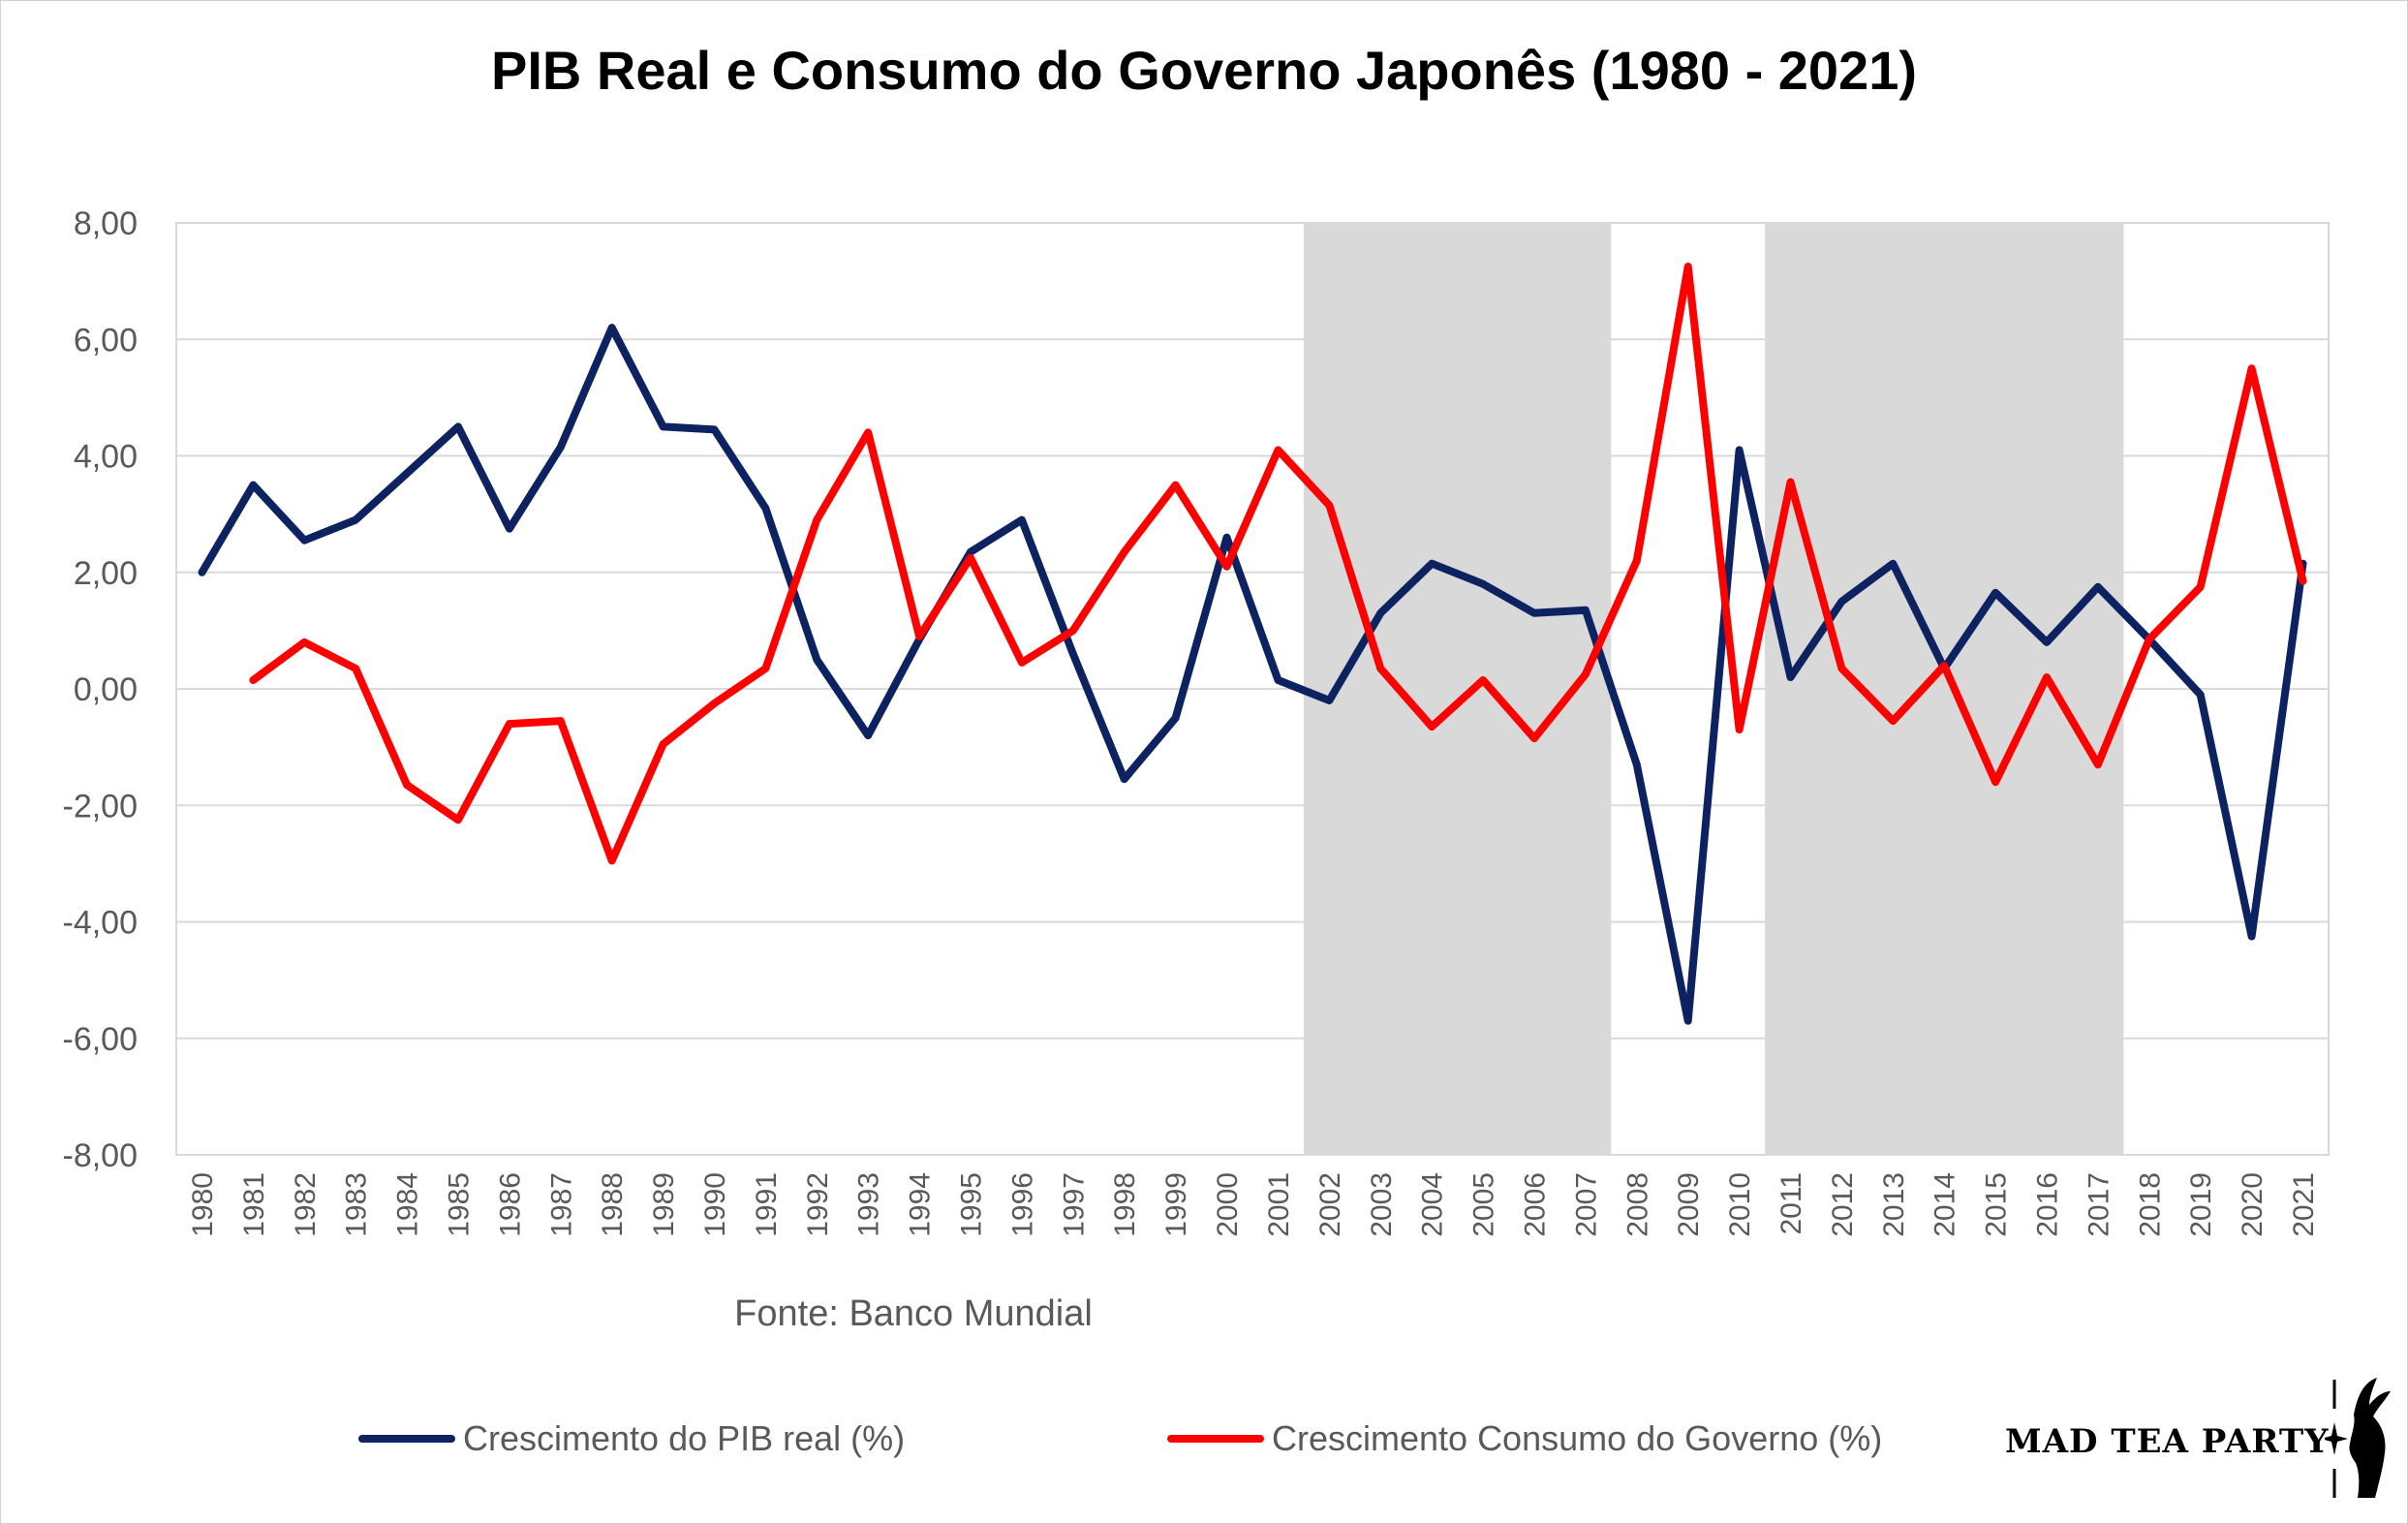 The image size is (2408, 1524). What do you see at coordinates (254, 1204) in the screenshot?
I see `x-tick-label: 1981` at bounding box center [254, 1204].